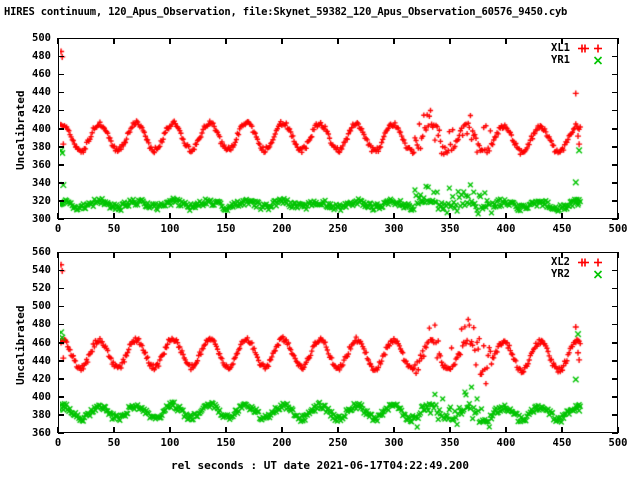 This screenshot has width=640, height=480. I want to click on y-tick-label: 480, so click(41, 324).